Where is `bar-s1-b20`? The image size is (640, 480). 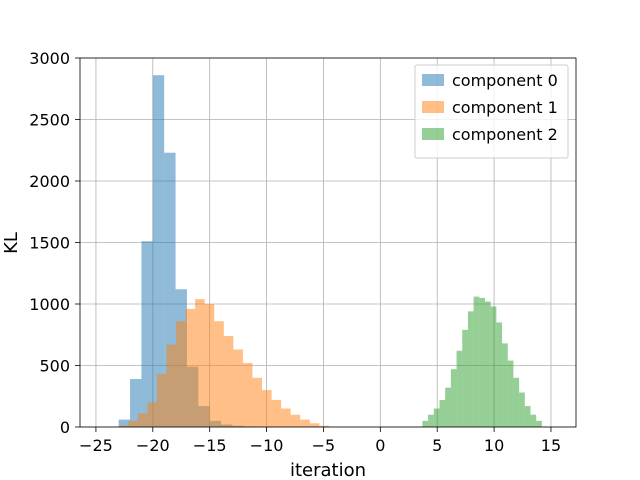 bar-s1-b20 is located at coordinates (314, 425).